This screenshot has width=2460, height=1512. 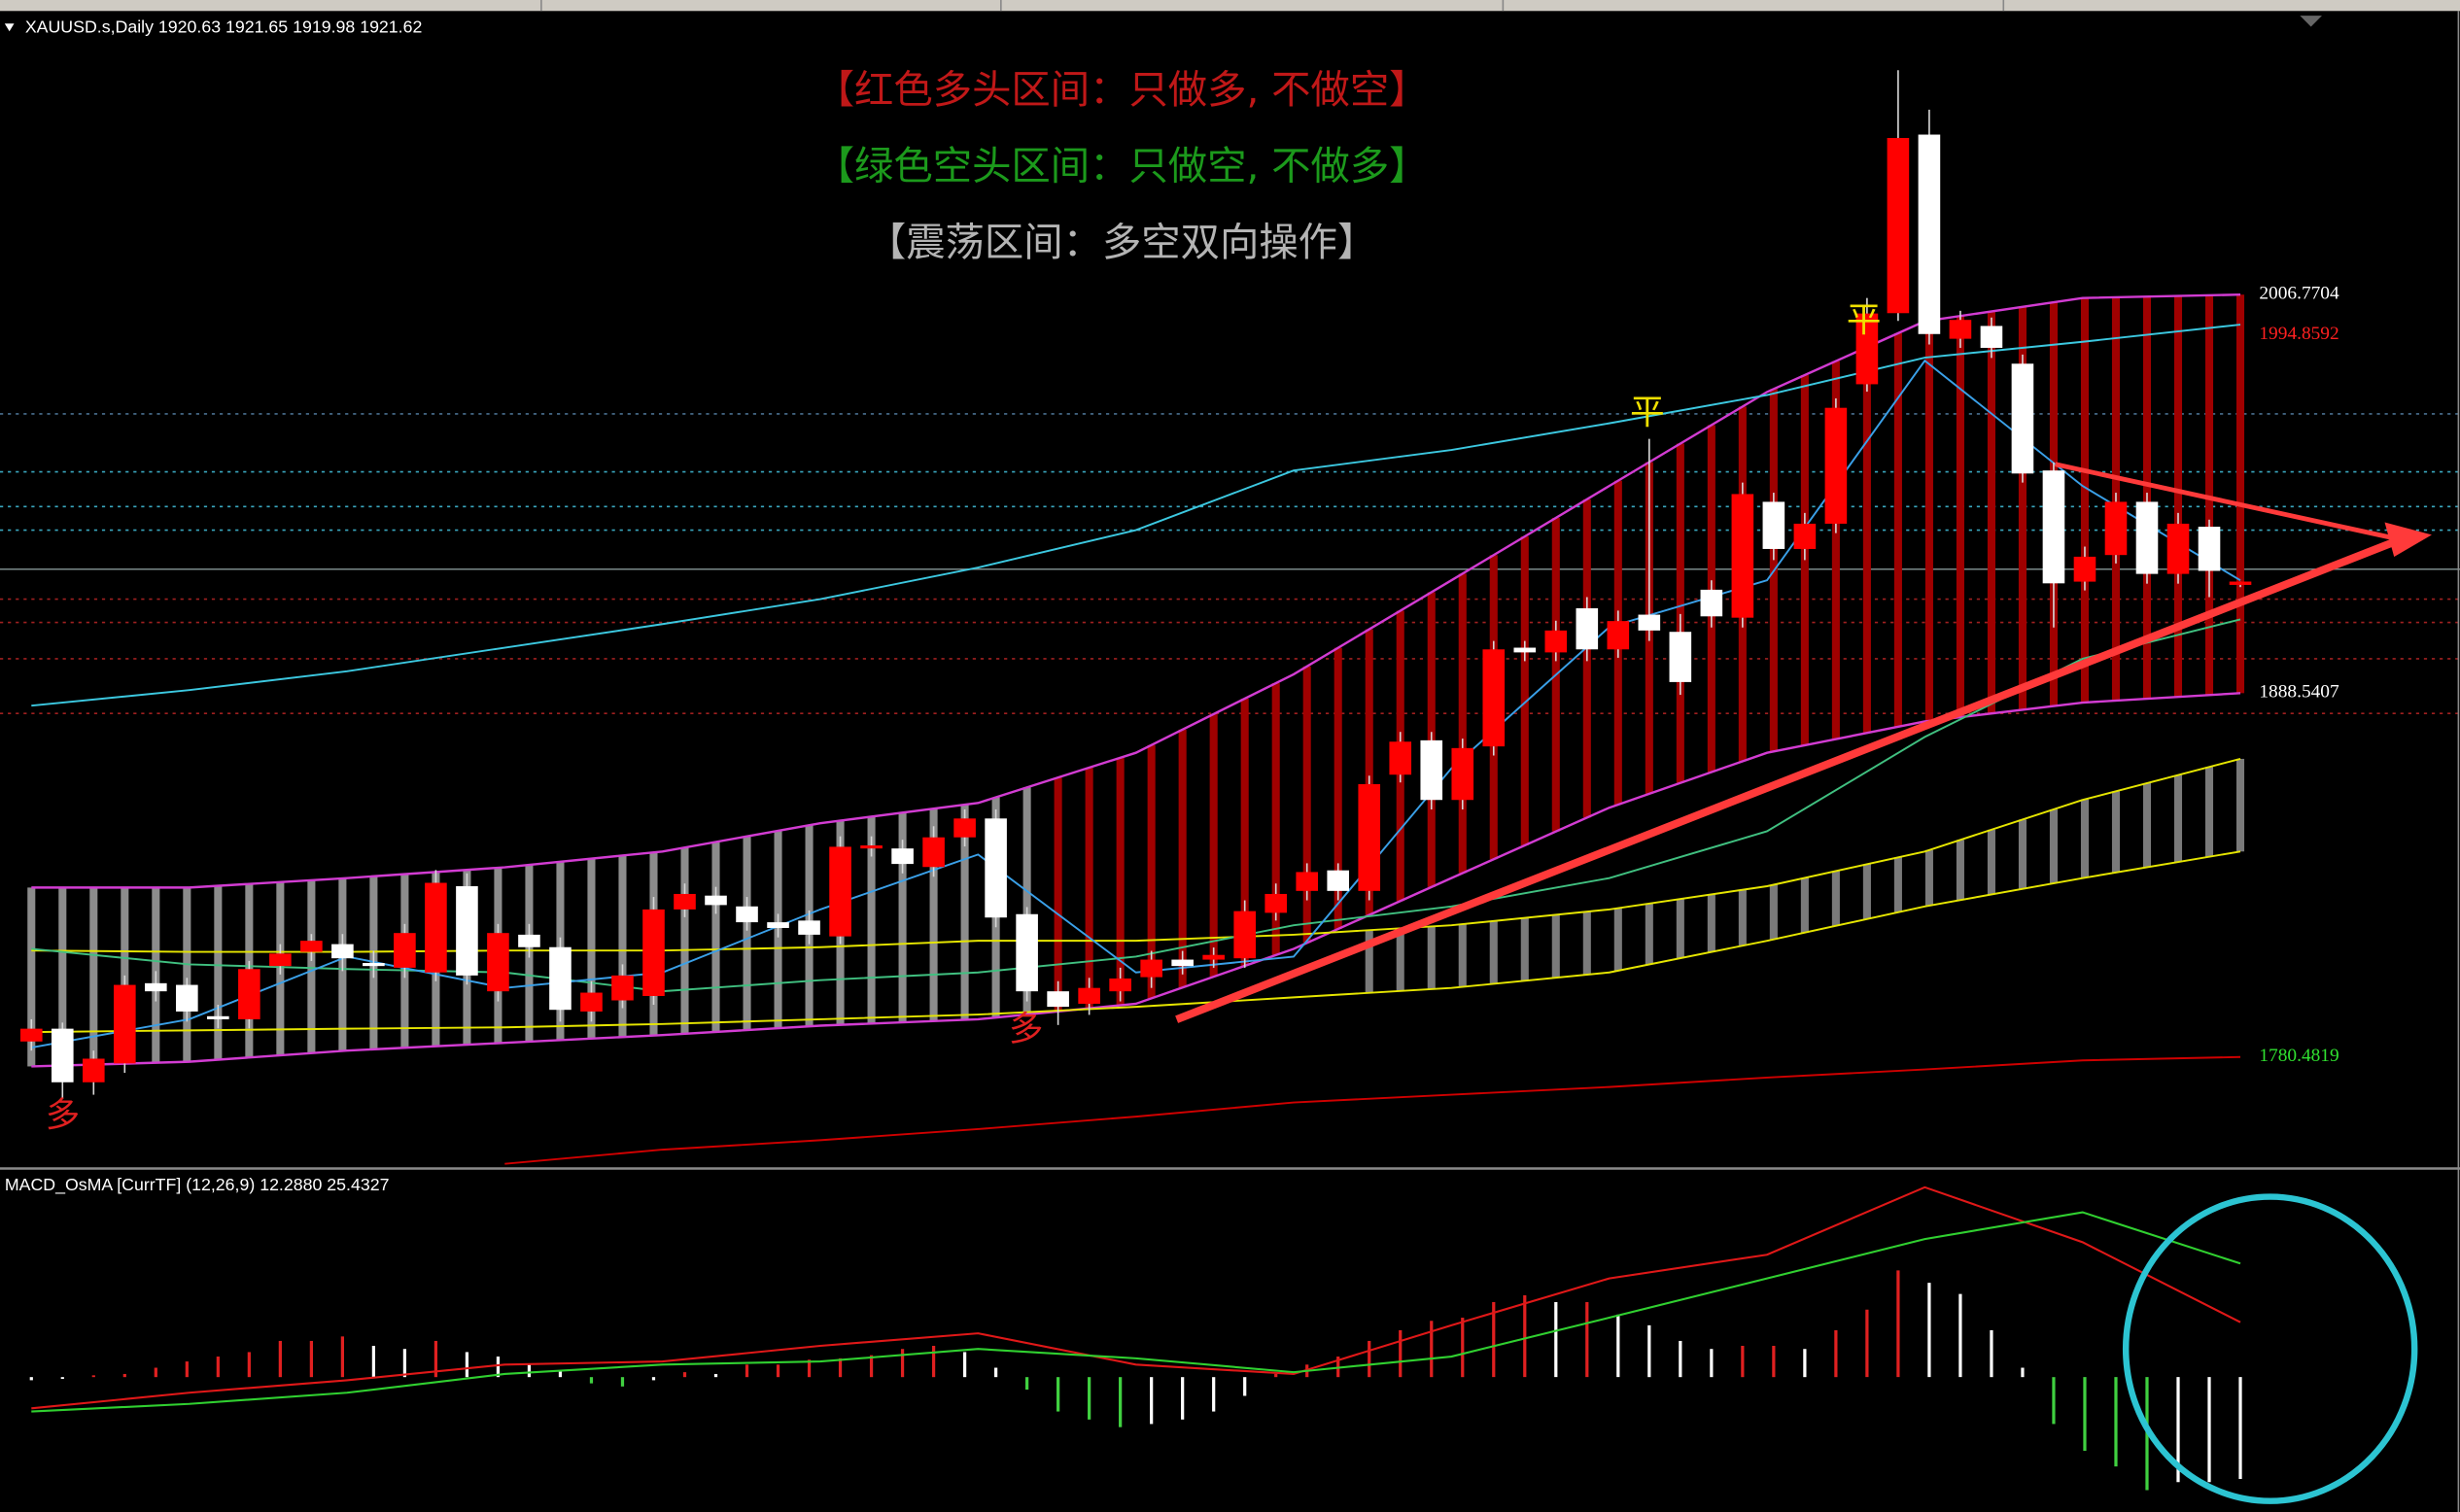 What do you see at coordinates (2311, 22) in the screenshot?
I see `scroll-arrow` at bounding box center [2311, 22].